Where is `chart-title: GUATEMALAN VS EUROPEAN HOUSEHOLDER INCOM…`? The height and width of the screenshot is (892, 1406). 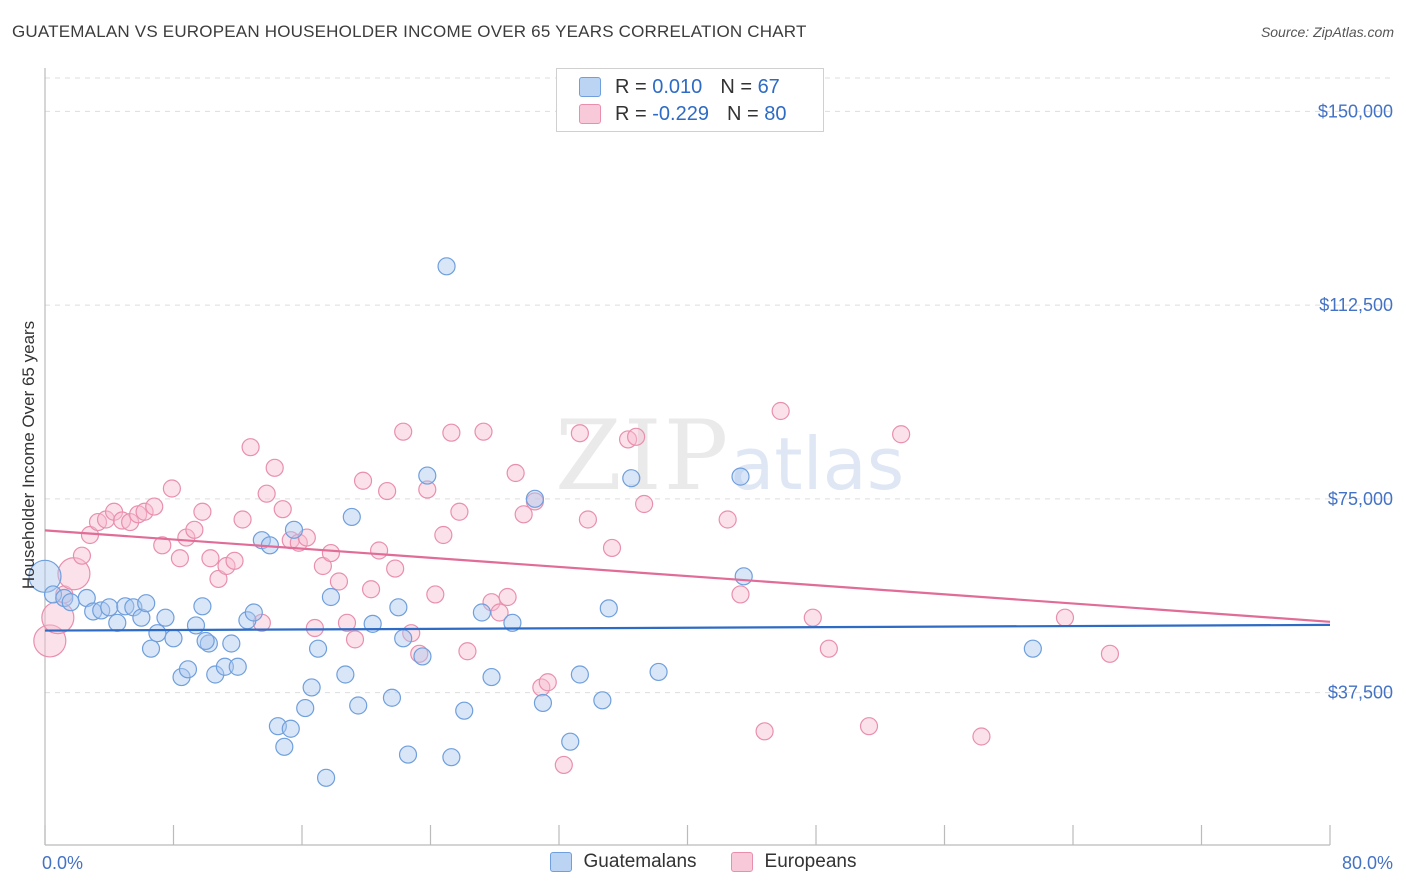
chart-title: GUATEMALAN VS EUROPEAN HOUSEHOLDER INCOM… is located at coordinates (409, 31).